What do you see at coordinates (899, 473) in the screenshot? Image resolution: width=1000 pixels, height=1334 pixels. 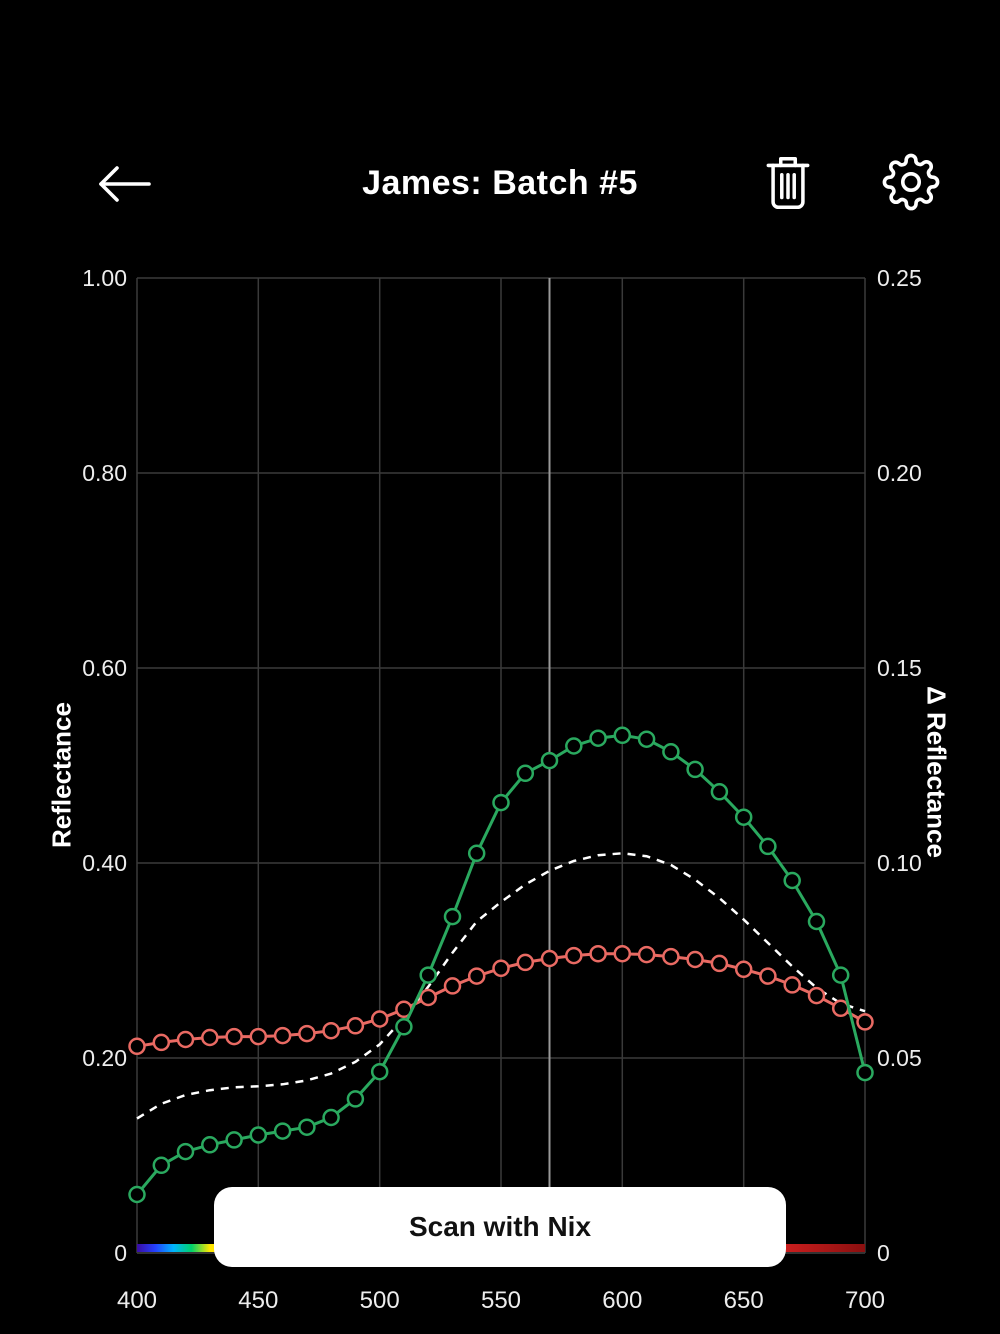 I see `right-y-axis-tick-label: 0.20` at bounding box center [899, 473].